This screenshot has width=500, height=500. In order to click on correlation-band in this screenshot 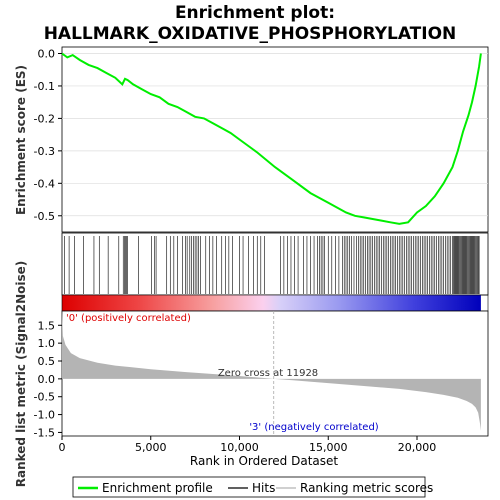, I will do `click(275, 303)`.